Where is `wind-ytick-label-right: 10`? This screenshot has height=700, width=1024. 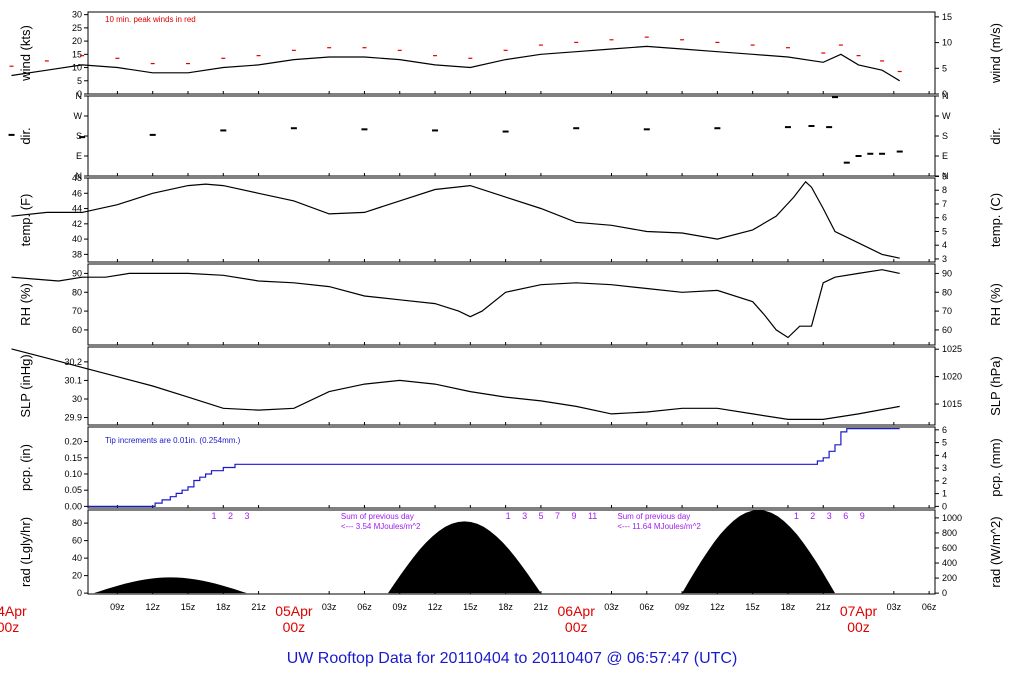 wind-ytick-label-right: 10 is located at coordinates (947, 43).